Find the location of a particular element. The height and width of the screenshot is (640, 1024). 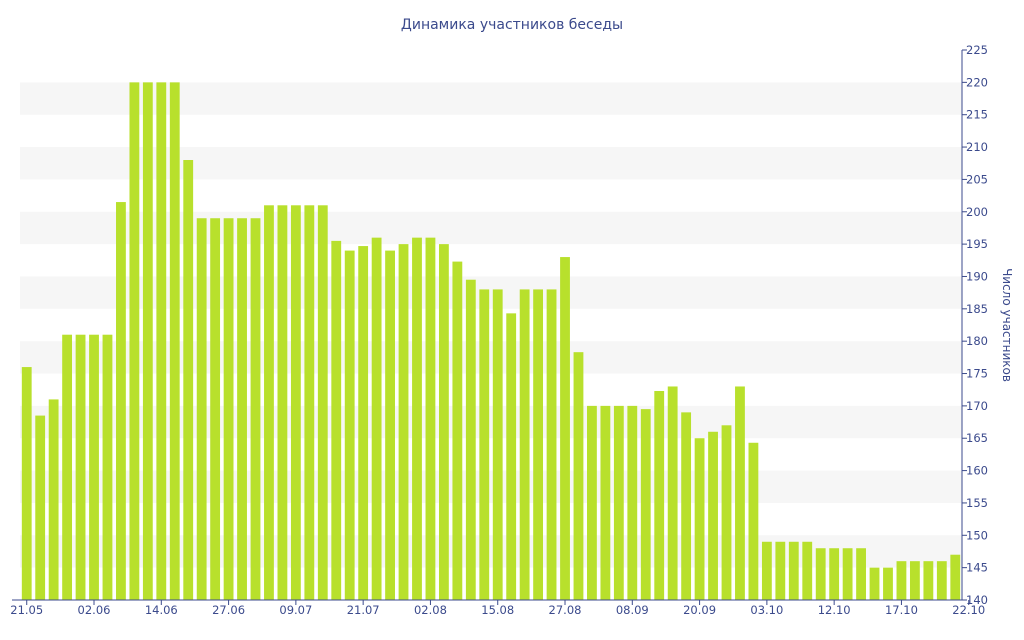

y-tick-label: 150 is located at coordinates (977, 535).